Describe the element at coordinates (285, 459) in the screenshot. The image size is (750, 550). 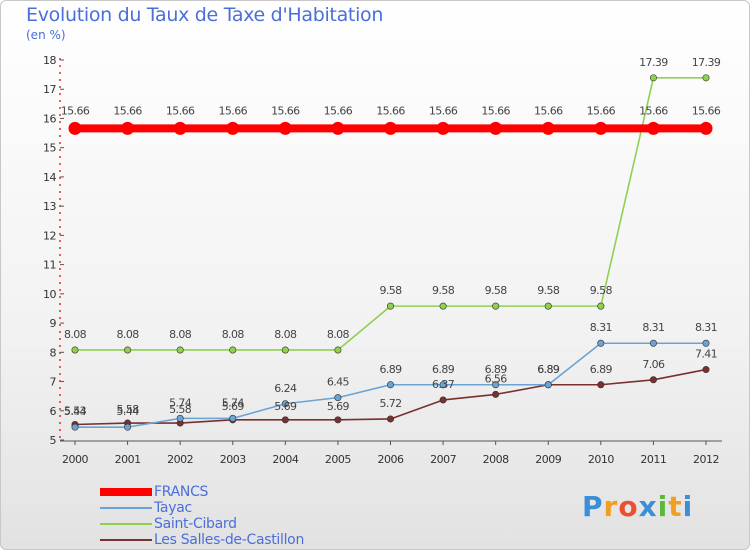
I see `x-tick-label: 2004` at that location.